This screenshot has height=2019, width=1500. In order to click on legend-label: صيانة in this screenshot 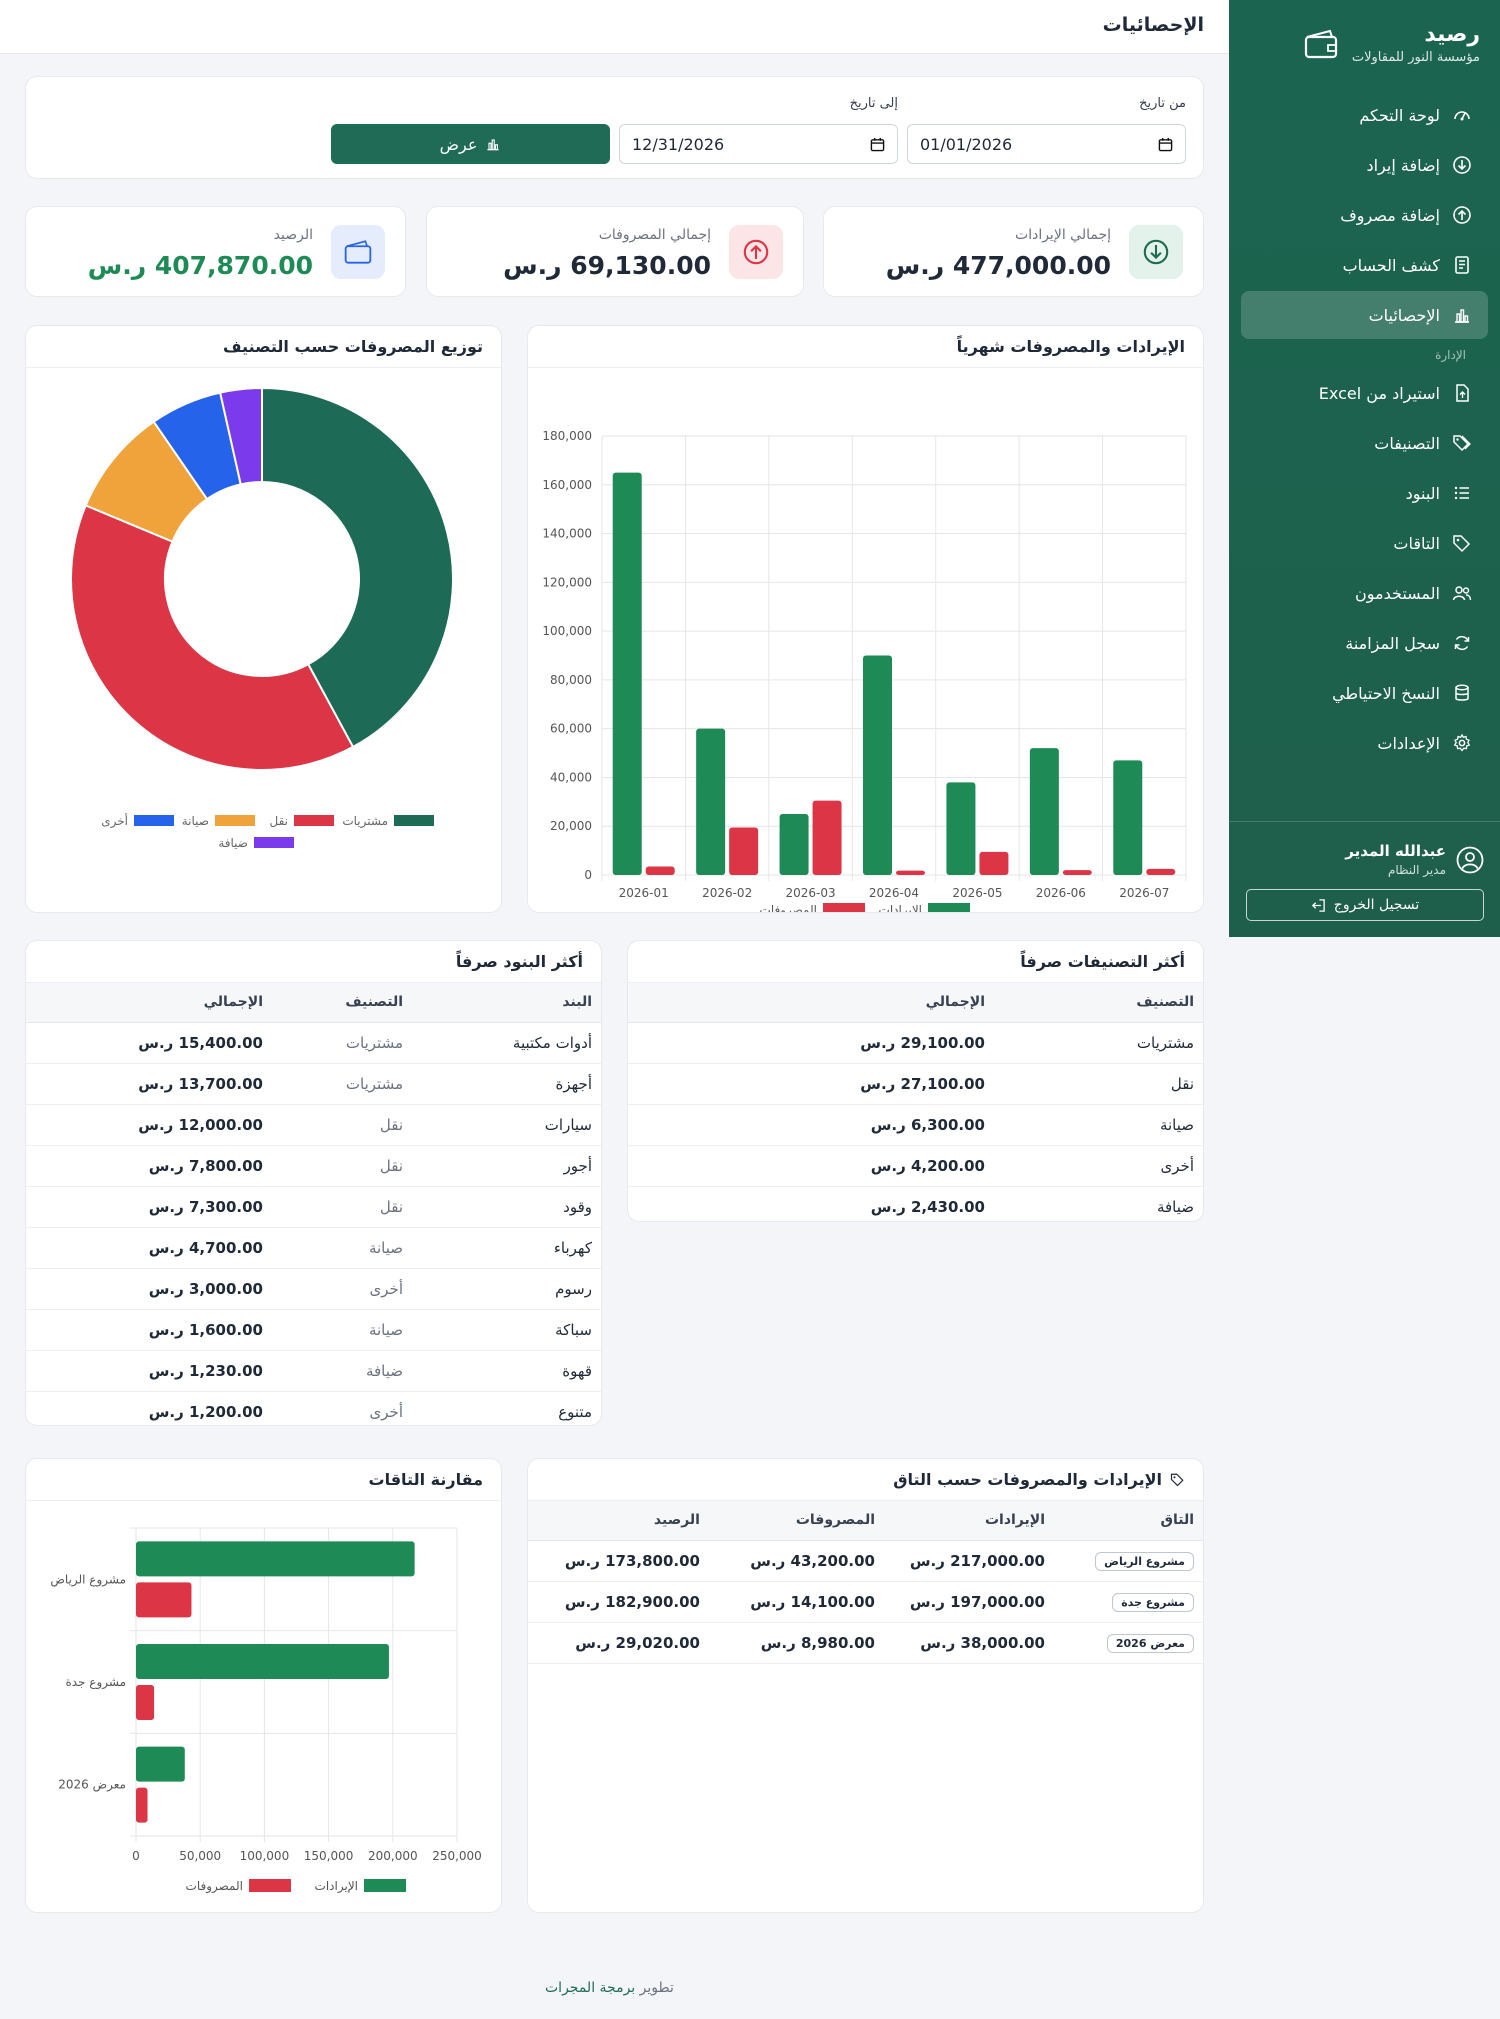, I will do `click(195, 821)`.